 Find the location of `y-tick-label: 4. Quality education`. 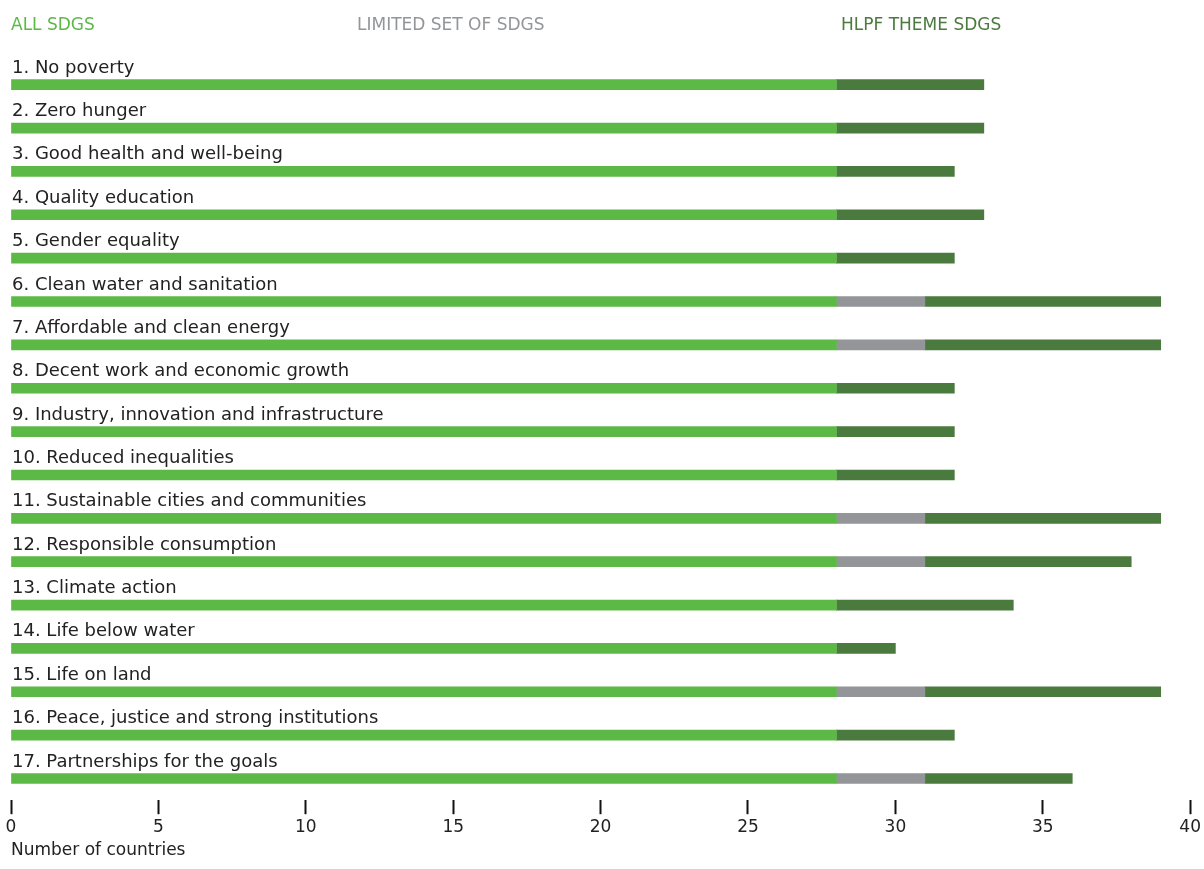

y-tick-label: 4. Quality education is located at coordinates (103, 196).